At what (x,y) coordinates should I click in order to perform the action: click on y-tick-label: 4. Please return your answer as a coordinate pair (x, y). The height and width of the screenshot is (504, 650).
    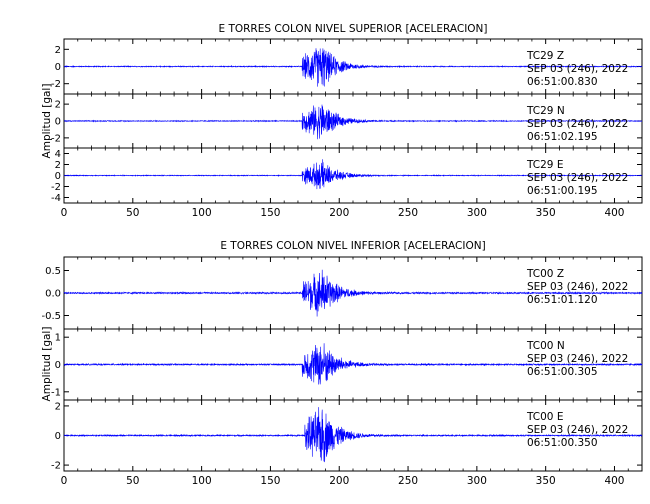
    Looking at the image, I should click on (58, 154).